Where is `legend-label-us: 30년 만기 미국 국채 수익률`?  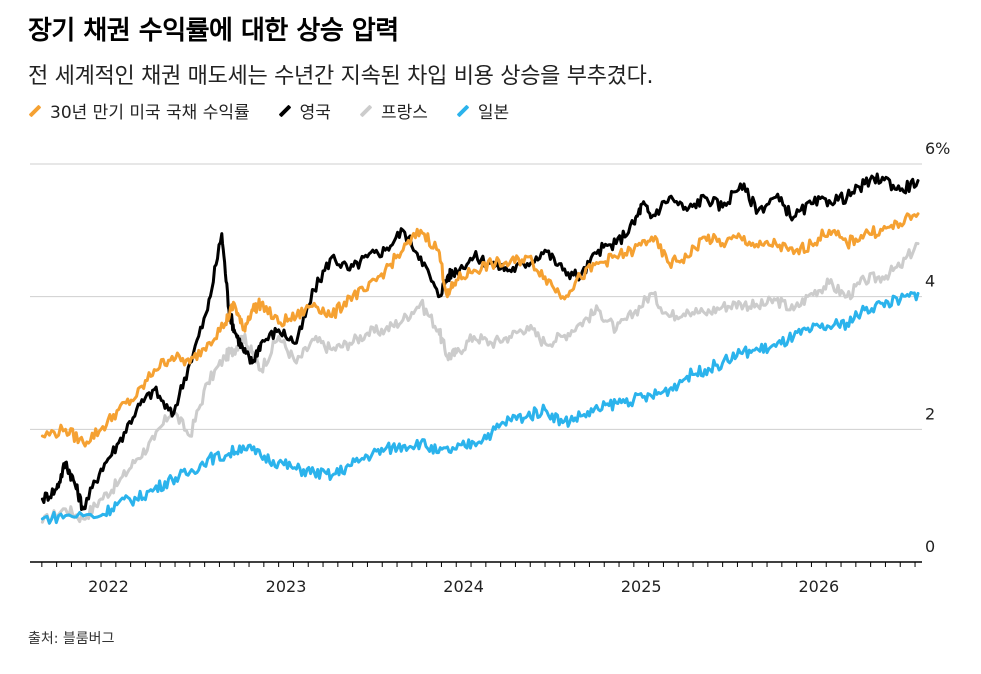
legend-label-us: 30년 만기 미국 국채 수익률 is located at coordinates (150, 113).